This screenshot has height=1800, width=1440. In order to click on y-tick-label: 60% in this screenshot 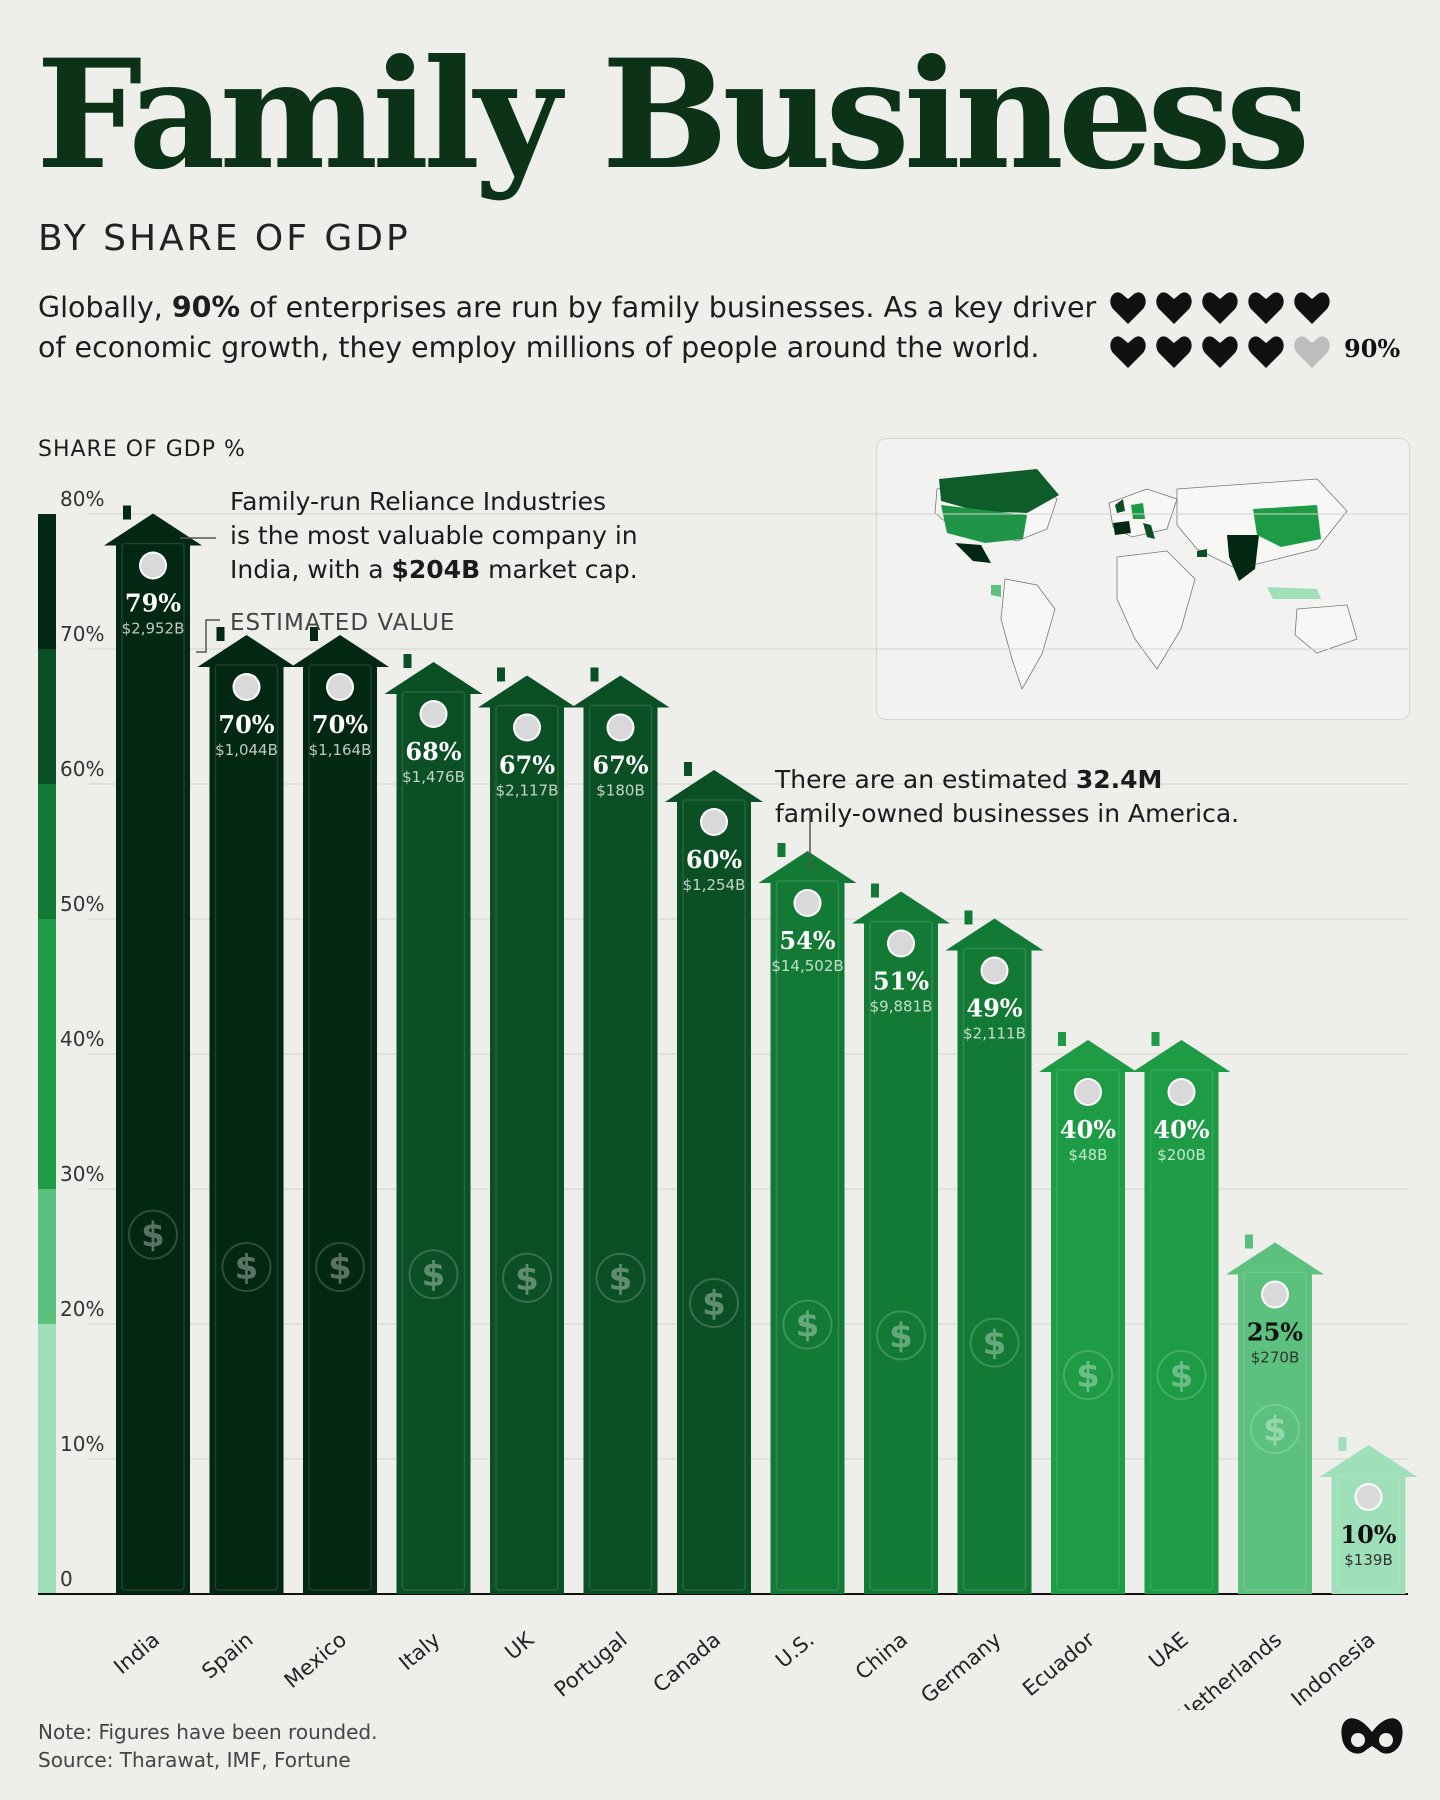, I will do `click(82, 769)`.